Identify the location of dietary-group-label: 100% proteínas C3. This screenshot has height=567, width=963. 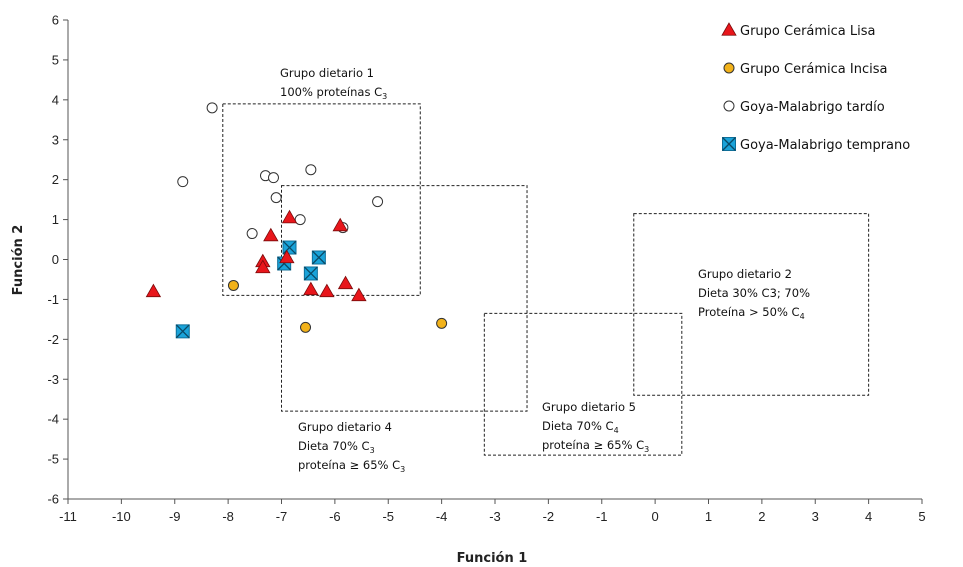
(333, 93).